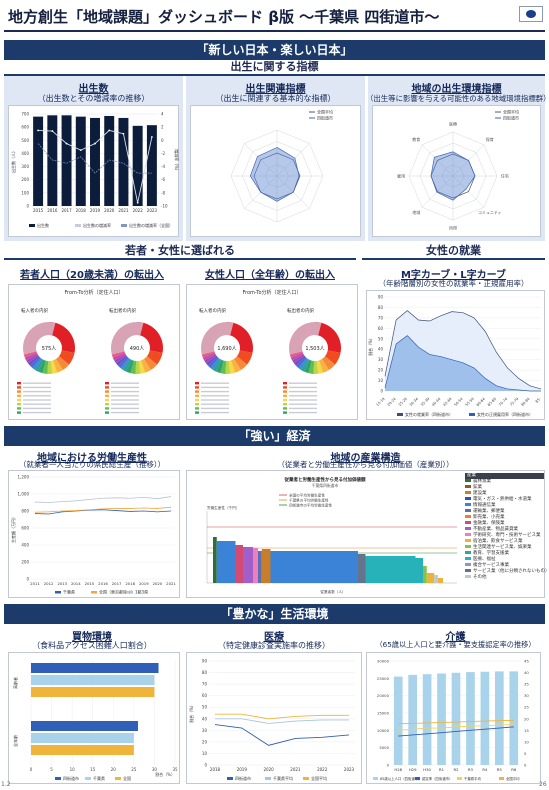 The width and height of the screenshot is (549, 790). Describe the element at coordinates (453, 252) in the screenshot. I see `section-band-women-work: 女性の就業` at that location.